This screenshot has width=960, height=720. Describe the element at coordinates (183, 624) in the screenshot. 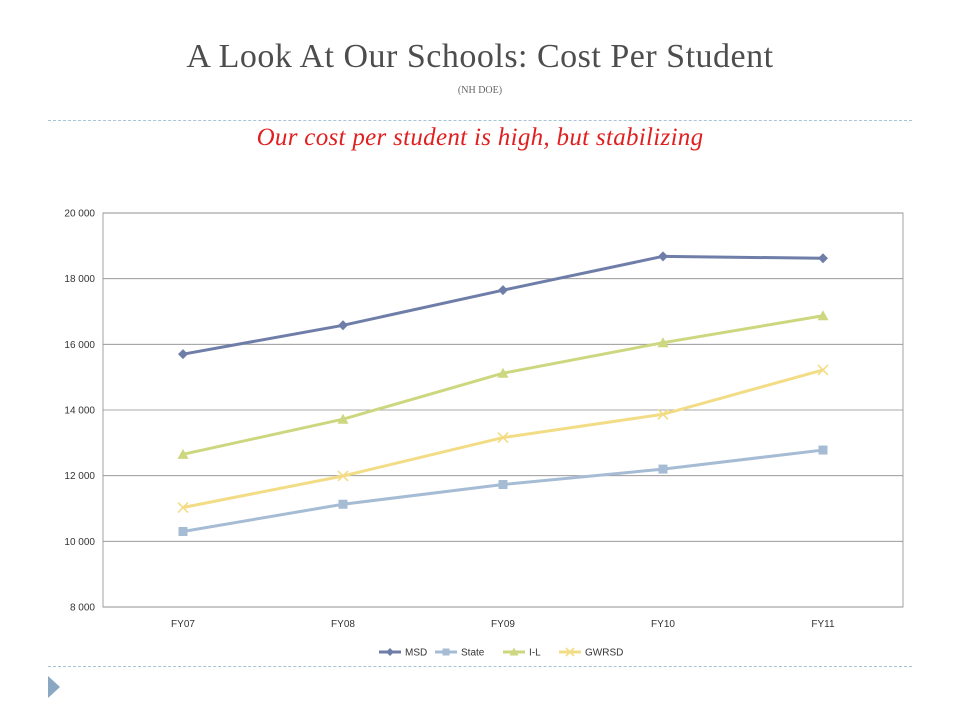

I see `x-tick-label: FY07` at that location.